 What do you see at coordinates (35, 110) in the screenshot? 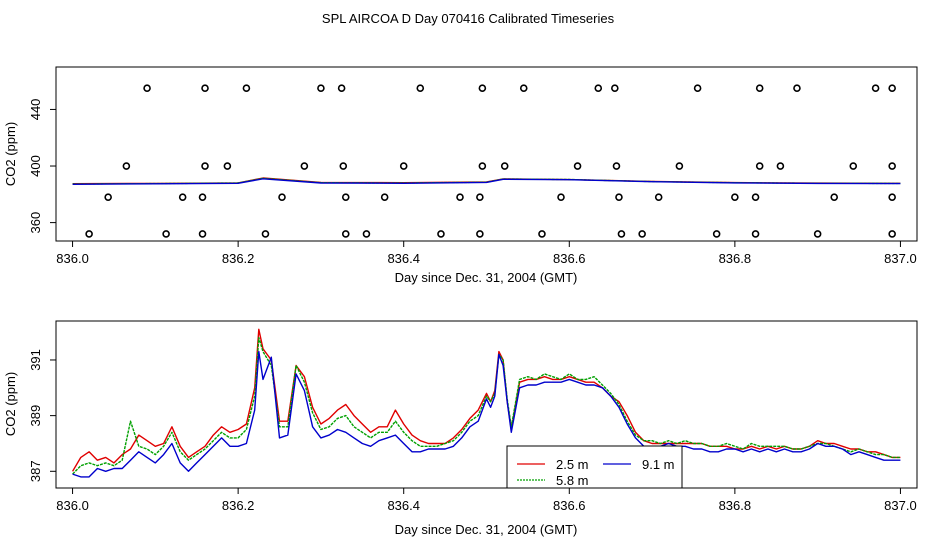
I see `top-y-tick-label: 440` at bounding box center [35, 110].